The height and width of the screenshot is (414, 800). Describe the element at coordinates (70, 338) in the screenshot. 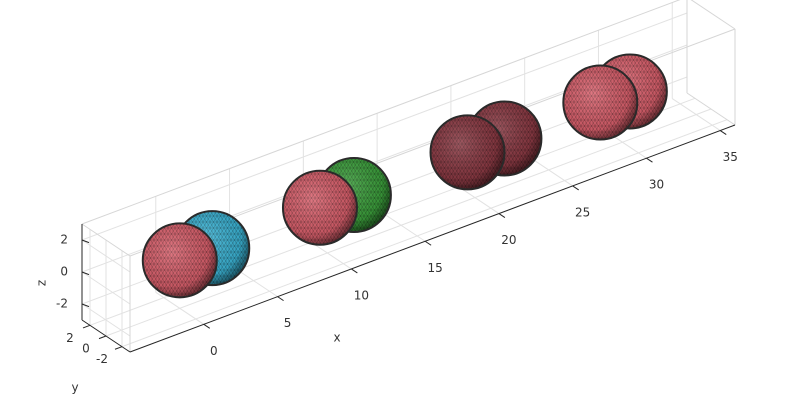

I see `y-tick-label: 2` at that location.